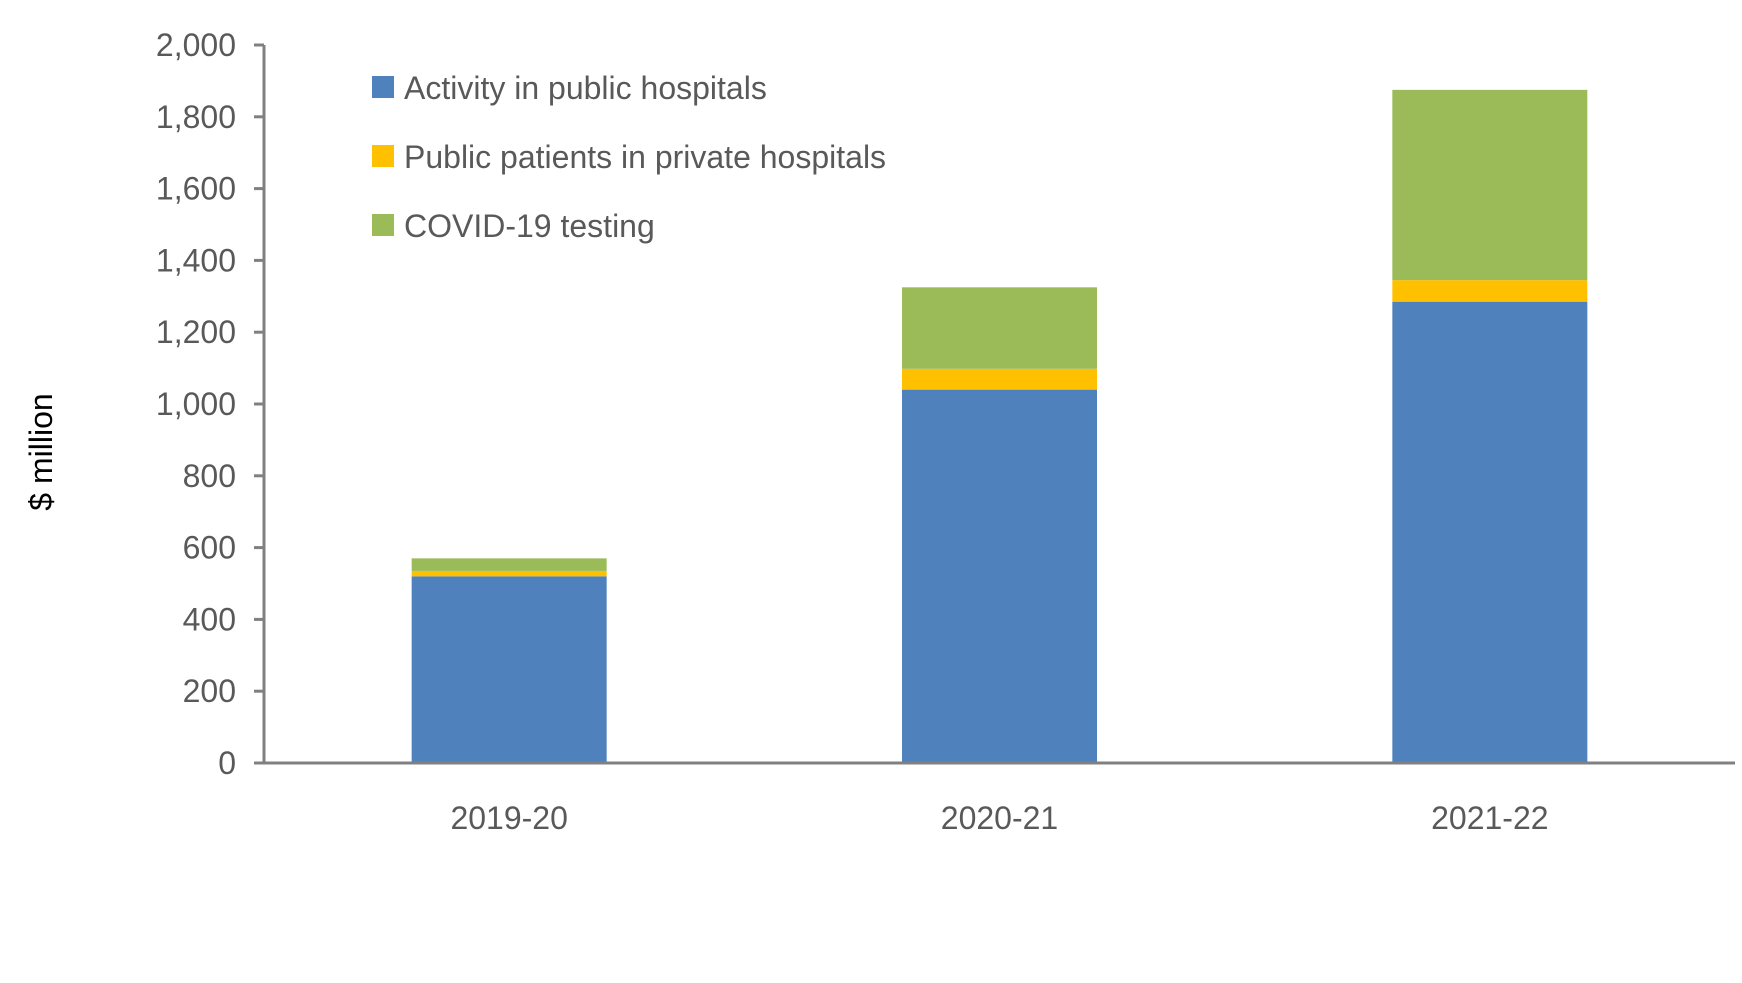 The height and width of the screenshot is (983, 1742). I want to click on y-tick-label: 200, so click(209, 691).